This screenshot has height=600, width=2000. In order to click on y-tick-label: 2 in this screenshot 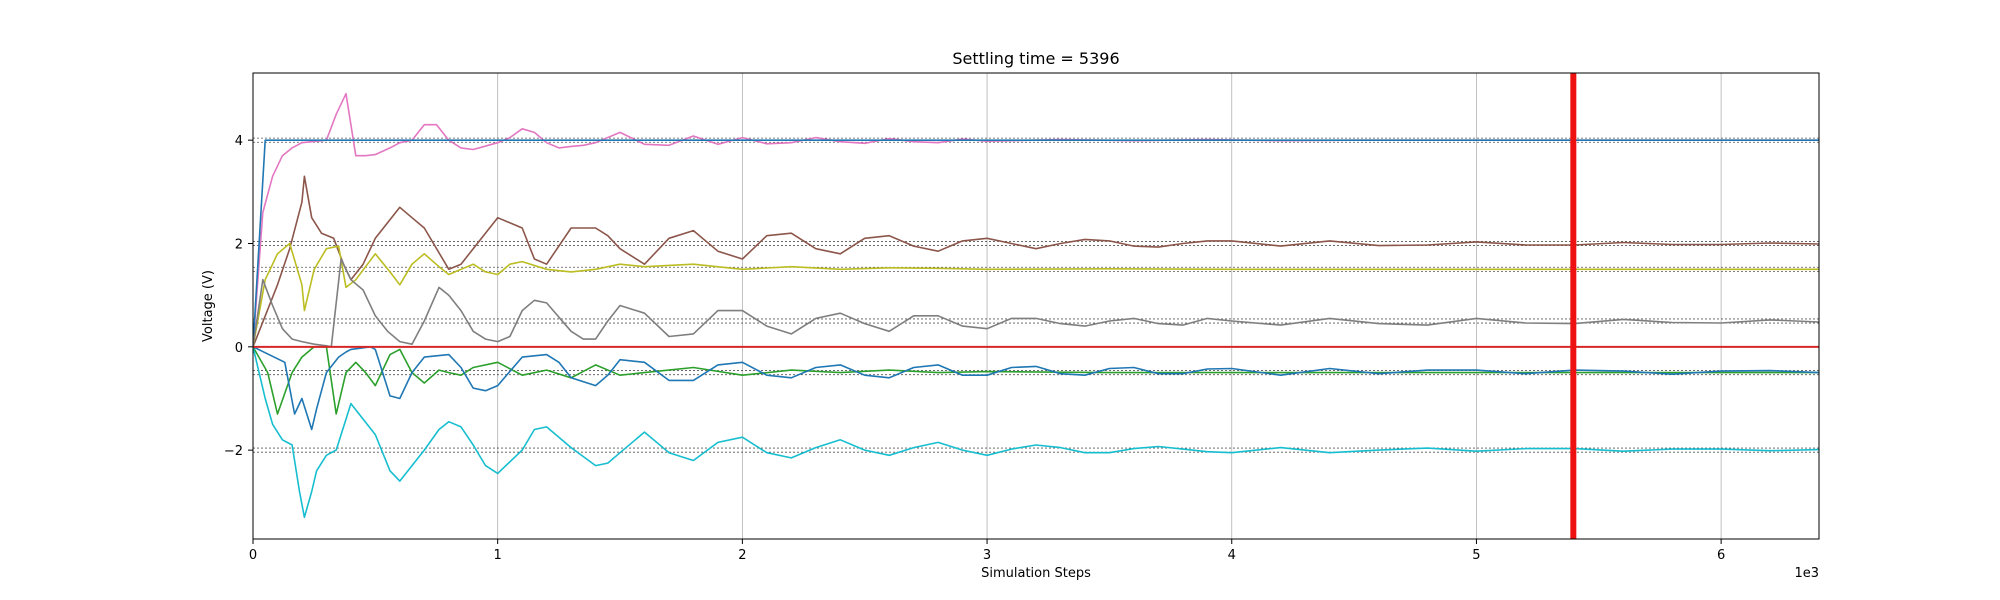, I will do `click(239, 244)`.